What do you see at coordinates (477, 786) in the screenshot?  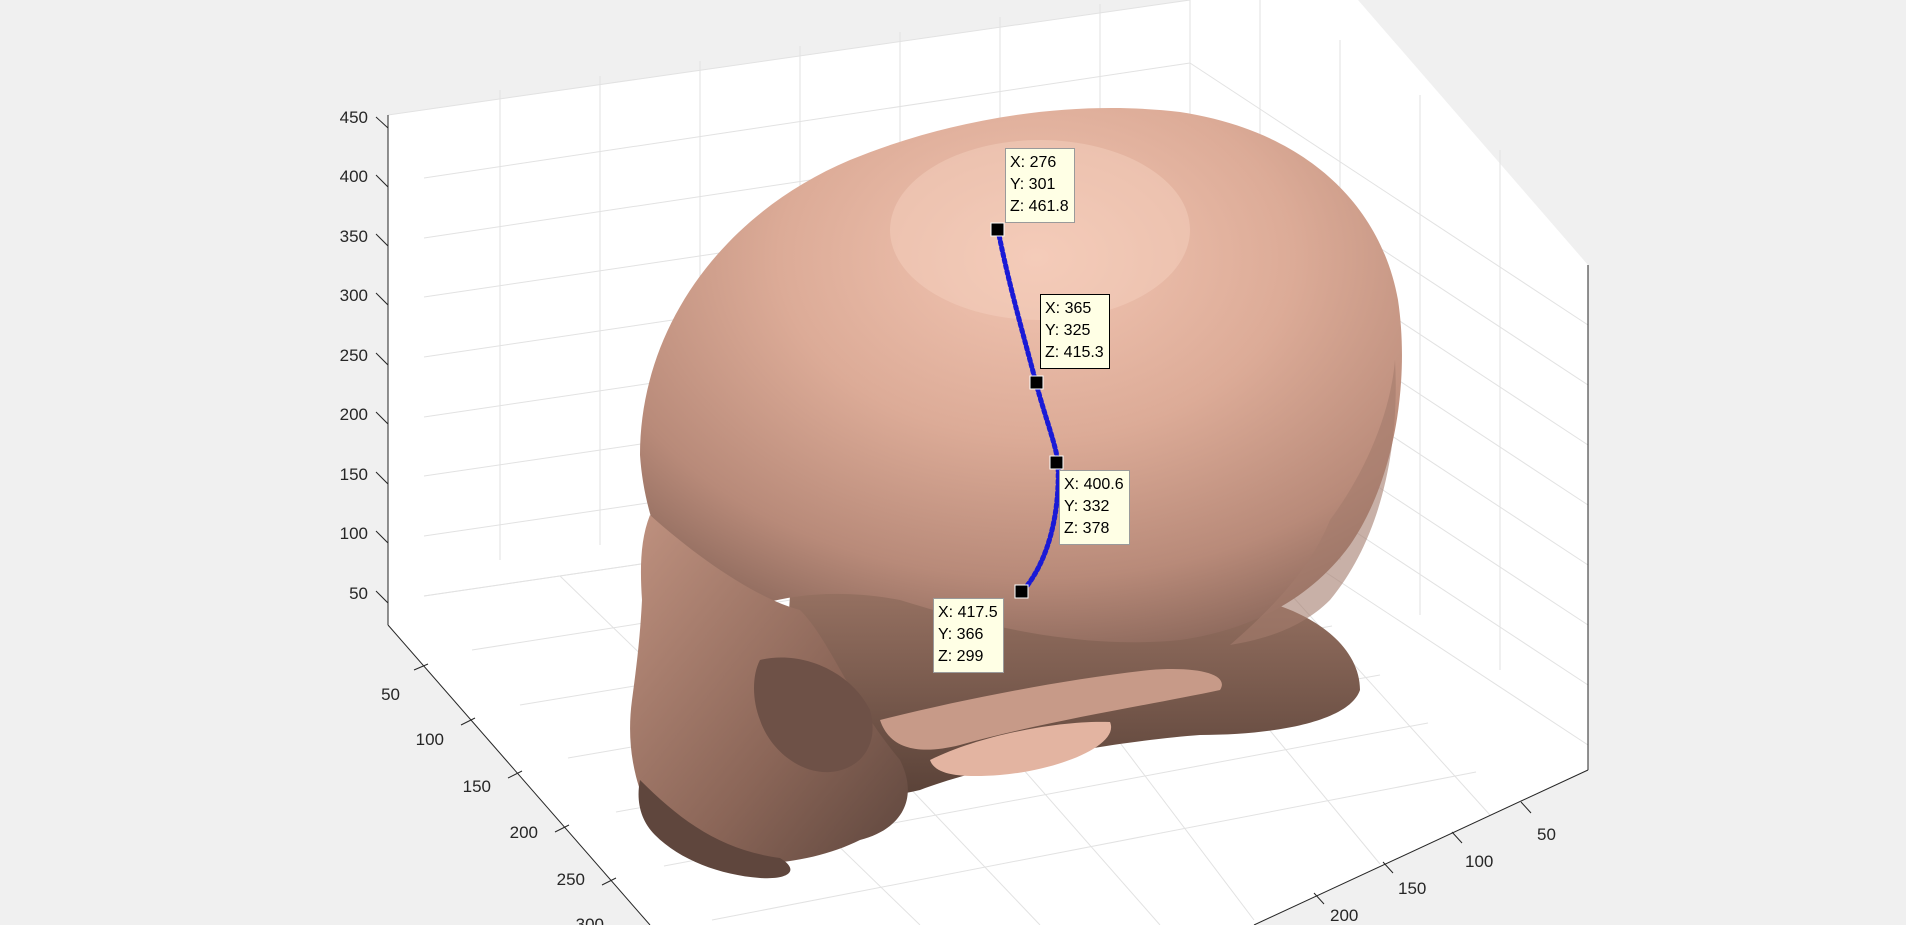 I see `y-tick-label: 150` at bounding box center [477, 786].